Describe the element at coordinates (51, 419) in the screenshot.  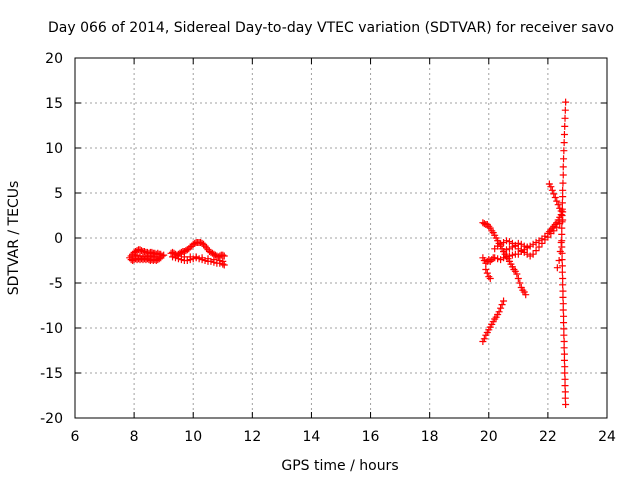
I see `y-tick-label: -20` at that location.